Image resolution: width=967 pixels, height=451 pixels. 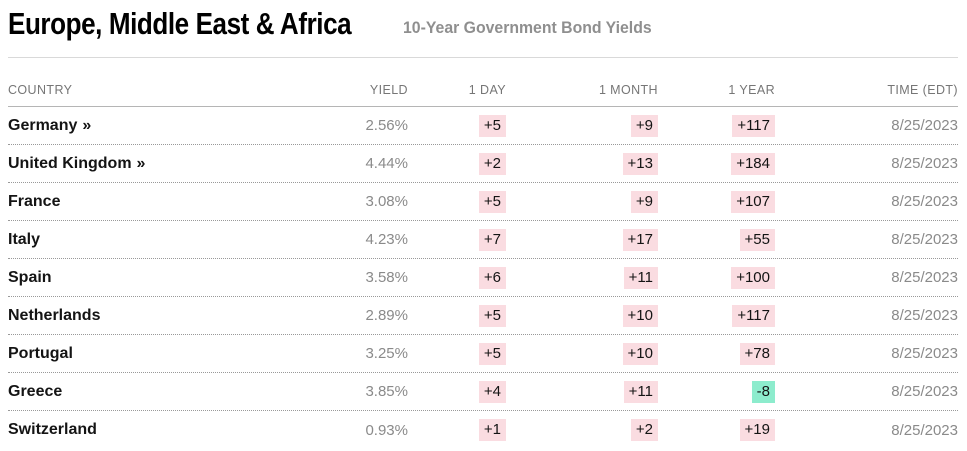 What do you see at coordinates (386, 353) in the screenshot?
I see `yield-value: 3.25%` at bounding box center [386, 353].